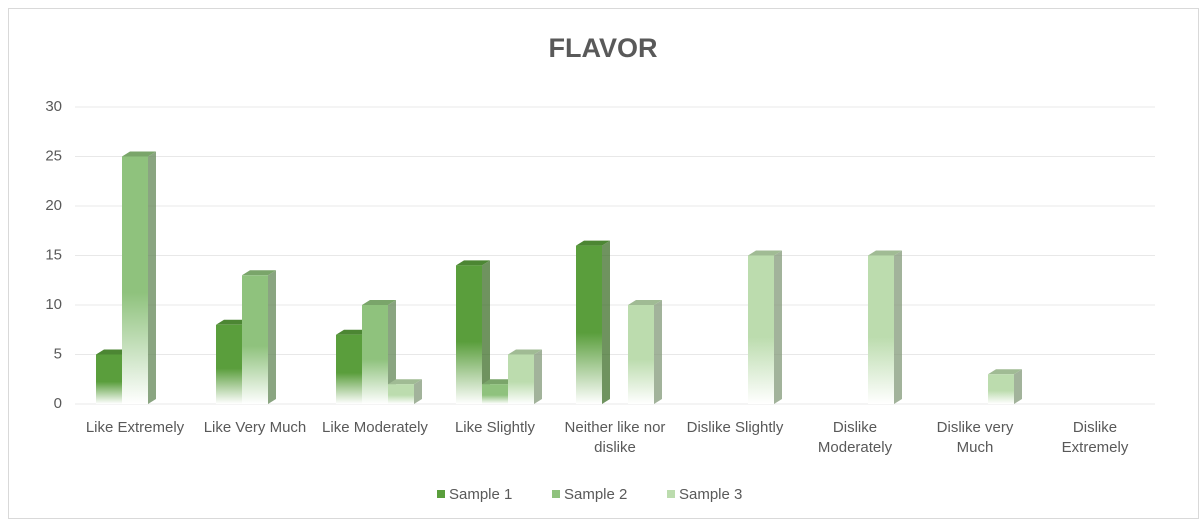  What do you see at coordinates (53, 155) in the screenshot?
I see `y-tick-label: 25` at bounding box center [53, 155].